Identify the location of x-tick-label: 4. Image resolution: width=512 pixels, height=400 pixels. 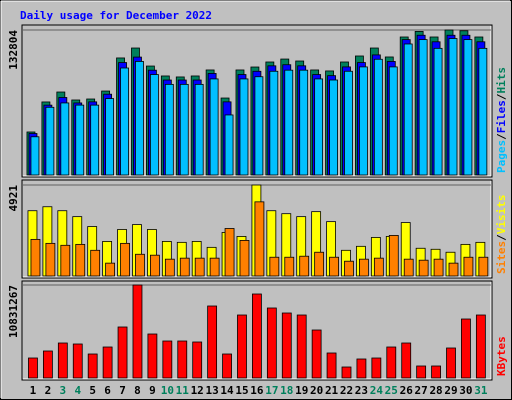
(77, 390).